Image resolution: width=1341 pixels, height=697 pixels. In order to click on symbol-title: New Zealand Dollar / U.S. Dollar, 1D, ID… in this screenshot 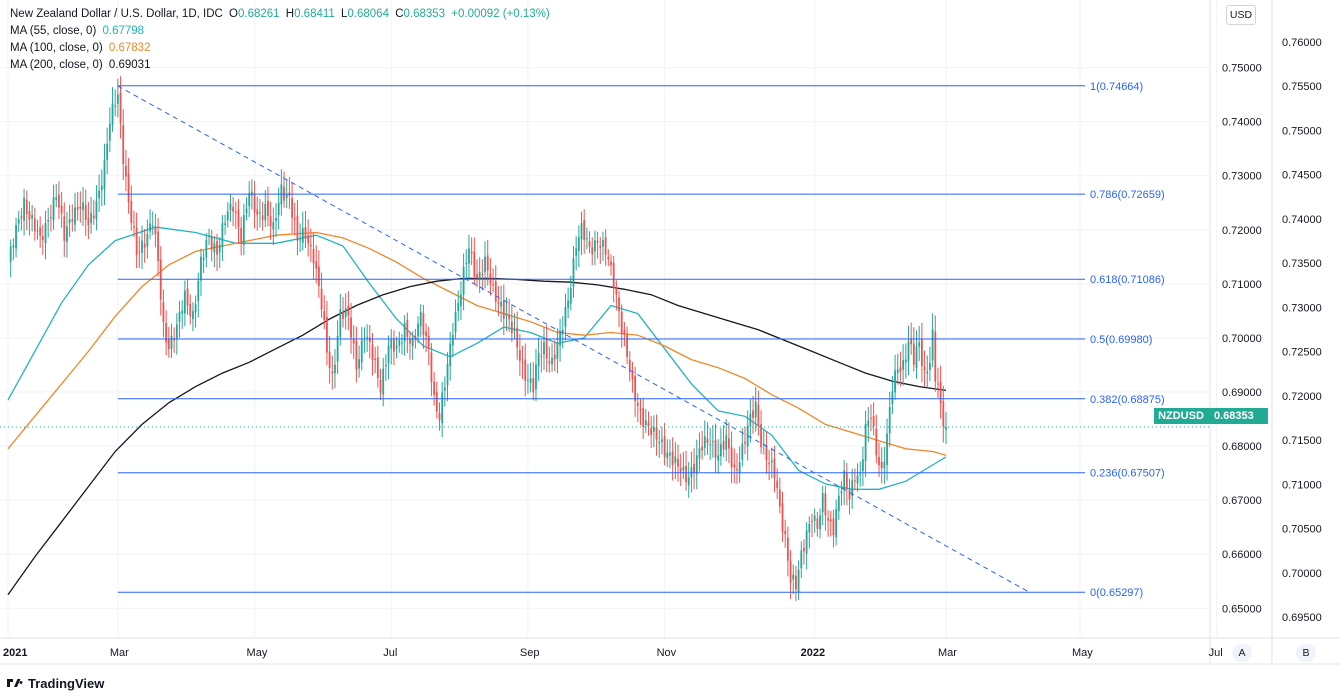, I will do `click(116, 14)`.